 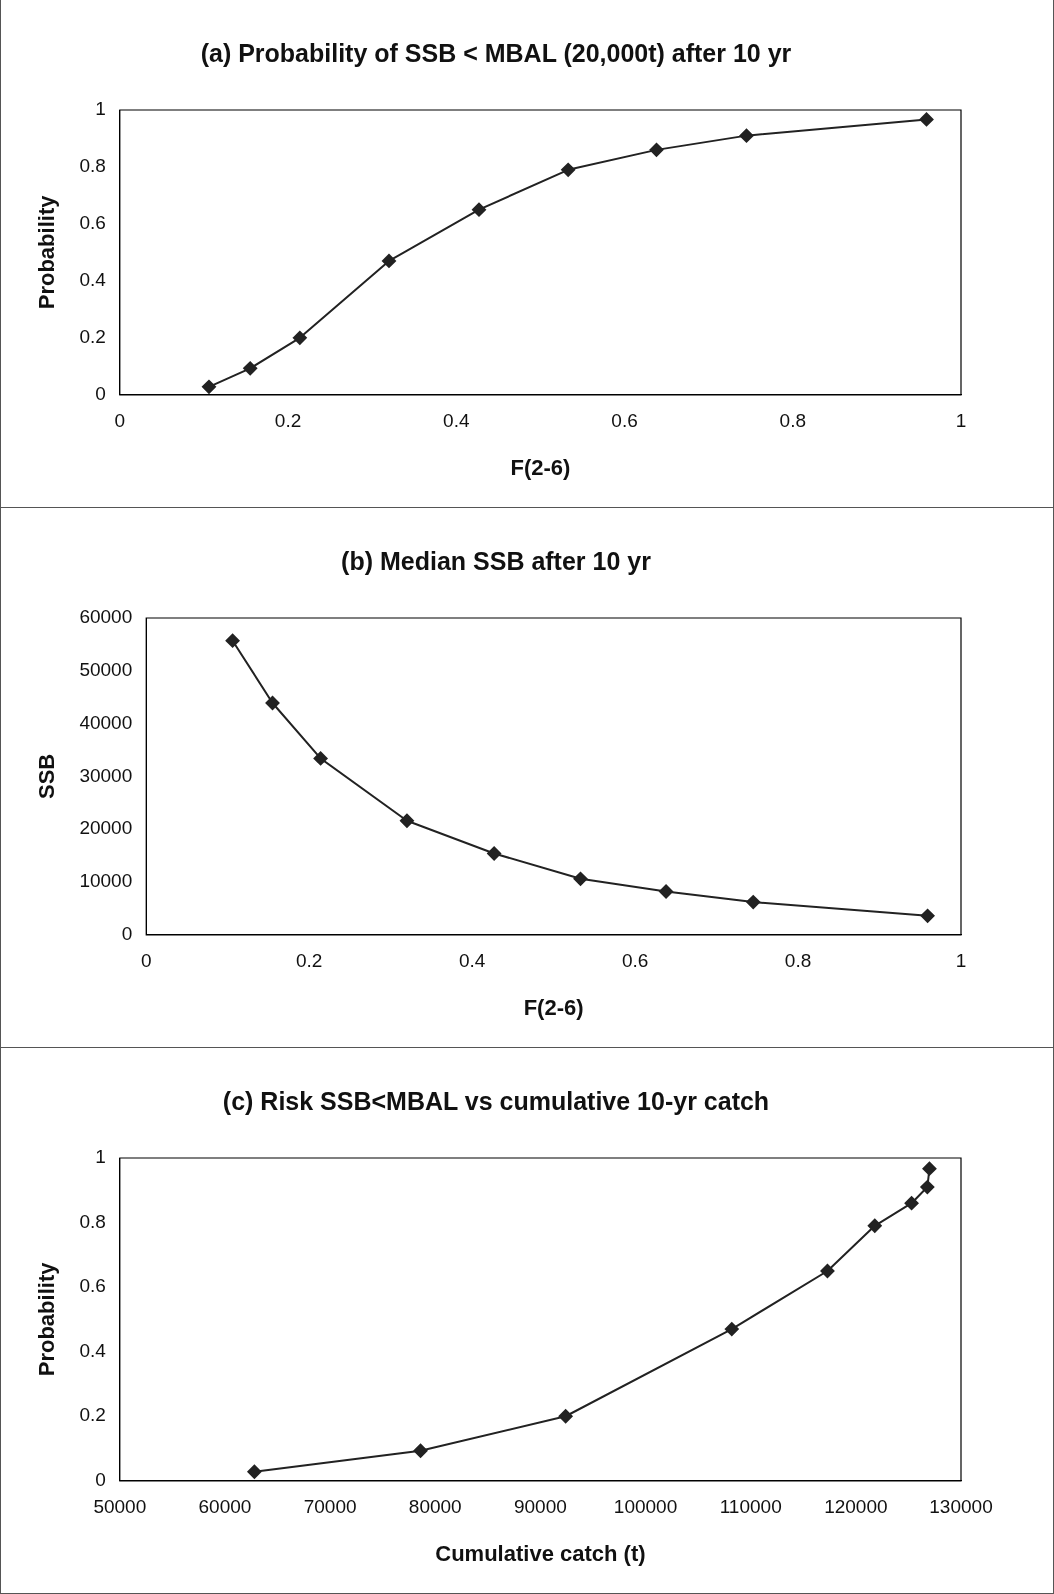 What do you see at coordinates (540, 1507) in the screenshot?
I see `x-tick-label: 90000` at bounding box center [540, 1507].